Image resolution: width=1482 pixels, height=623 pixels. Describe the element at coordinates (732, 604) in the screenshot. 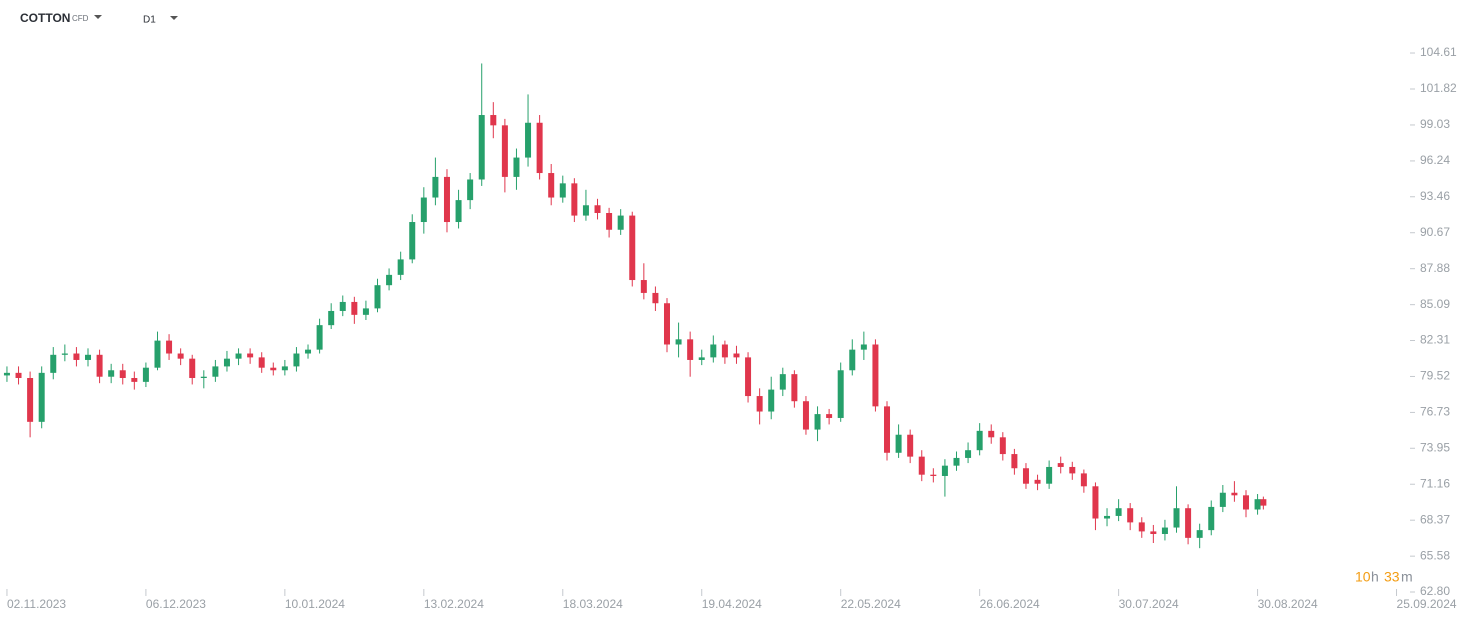

I see `x-tick-label: 19.04.2024` at that location.